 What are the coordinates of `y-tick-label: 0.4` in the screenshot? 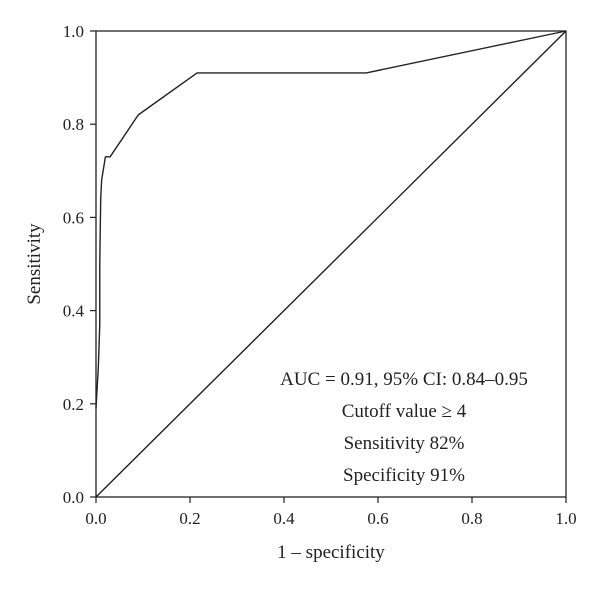 It's located at (74, 311).